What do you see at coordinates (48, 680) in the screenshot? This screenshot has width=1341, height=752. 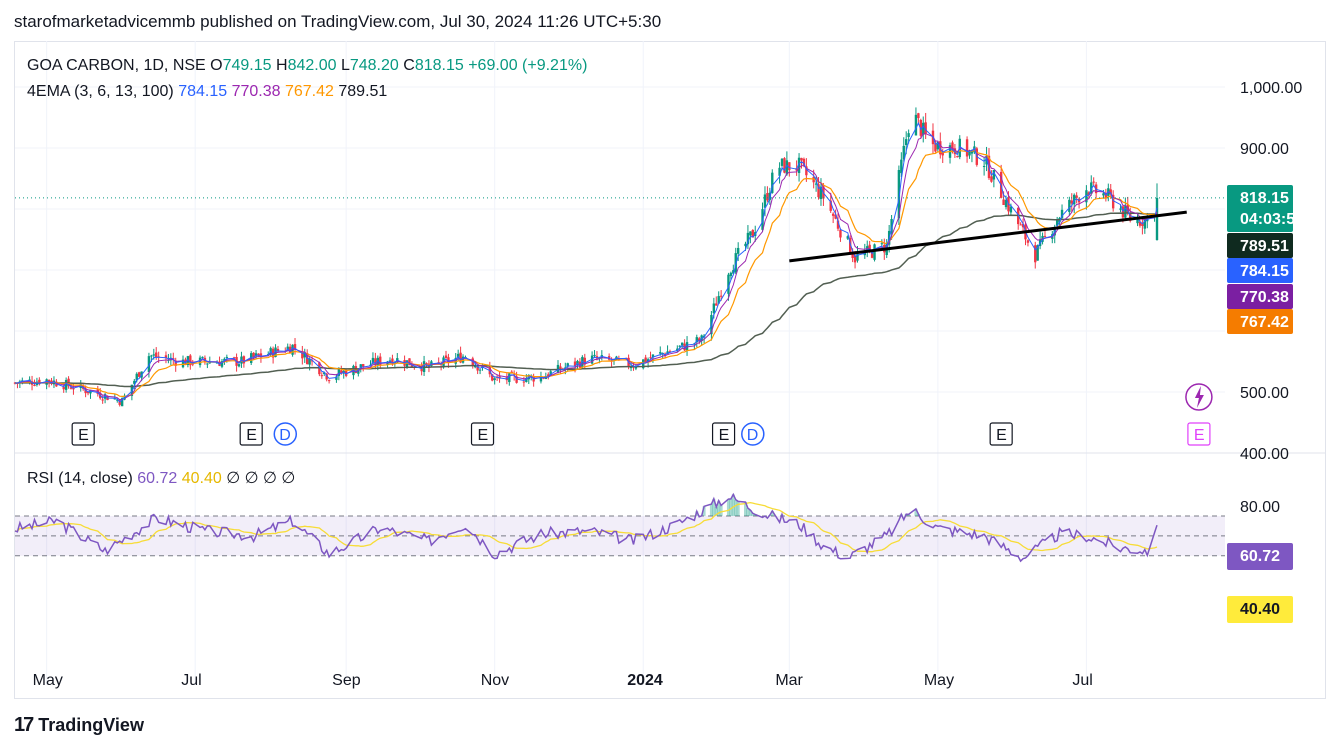 I see `time-axis-label: May` at bounding box center [48, 680].